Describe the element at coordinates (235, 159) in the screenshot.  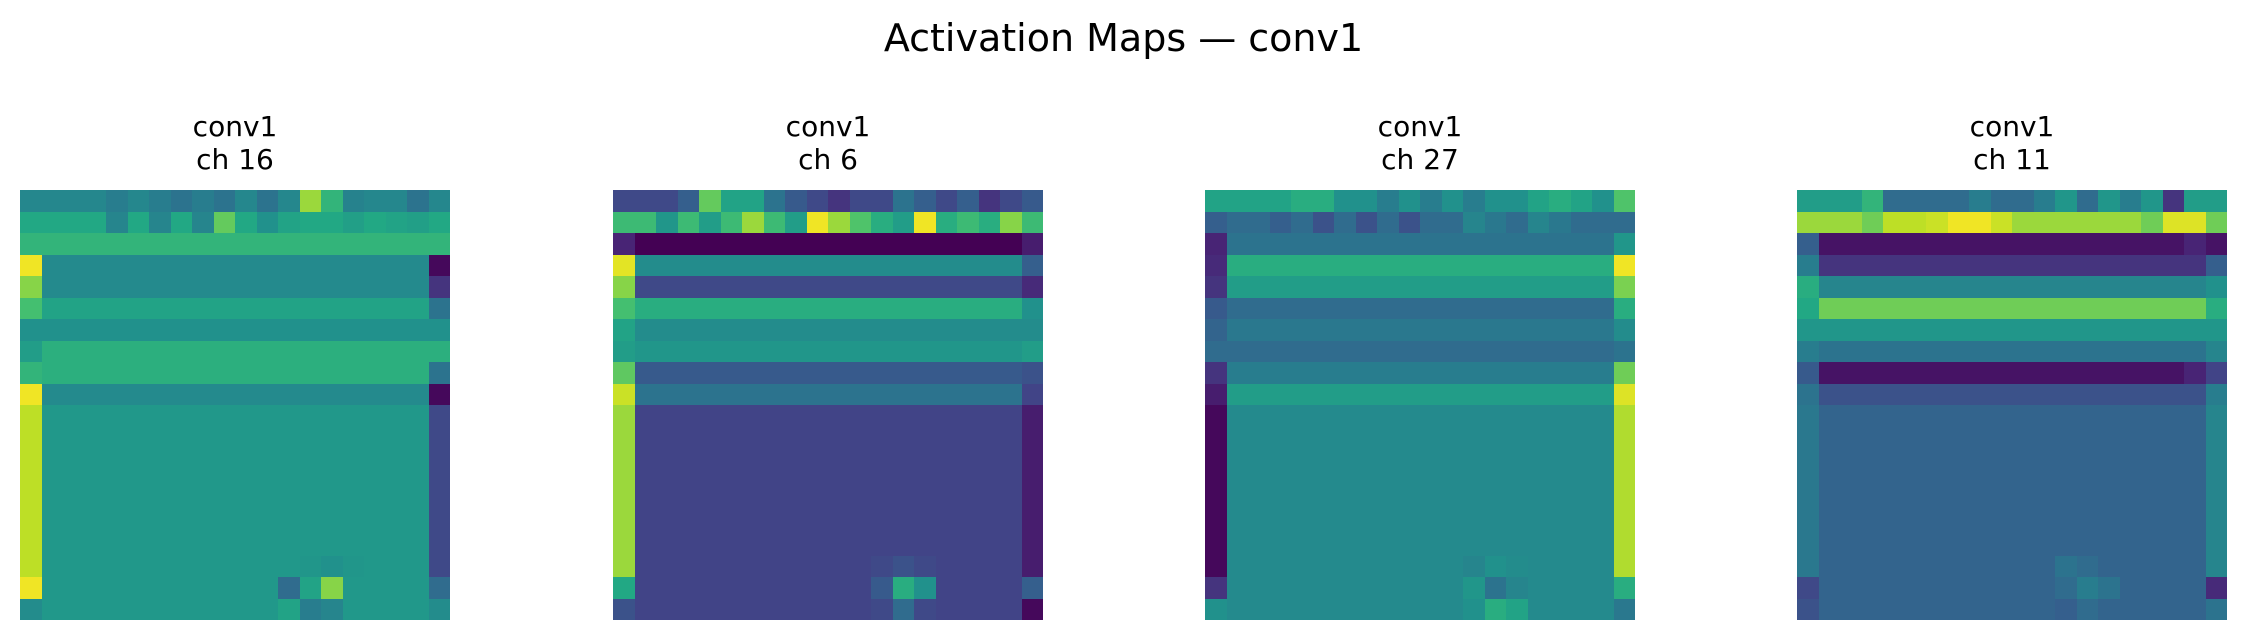
I see `panel-title-channel: ch 16` at that location.